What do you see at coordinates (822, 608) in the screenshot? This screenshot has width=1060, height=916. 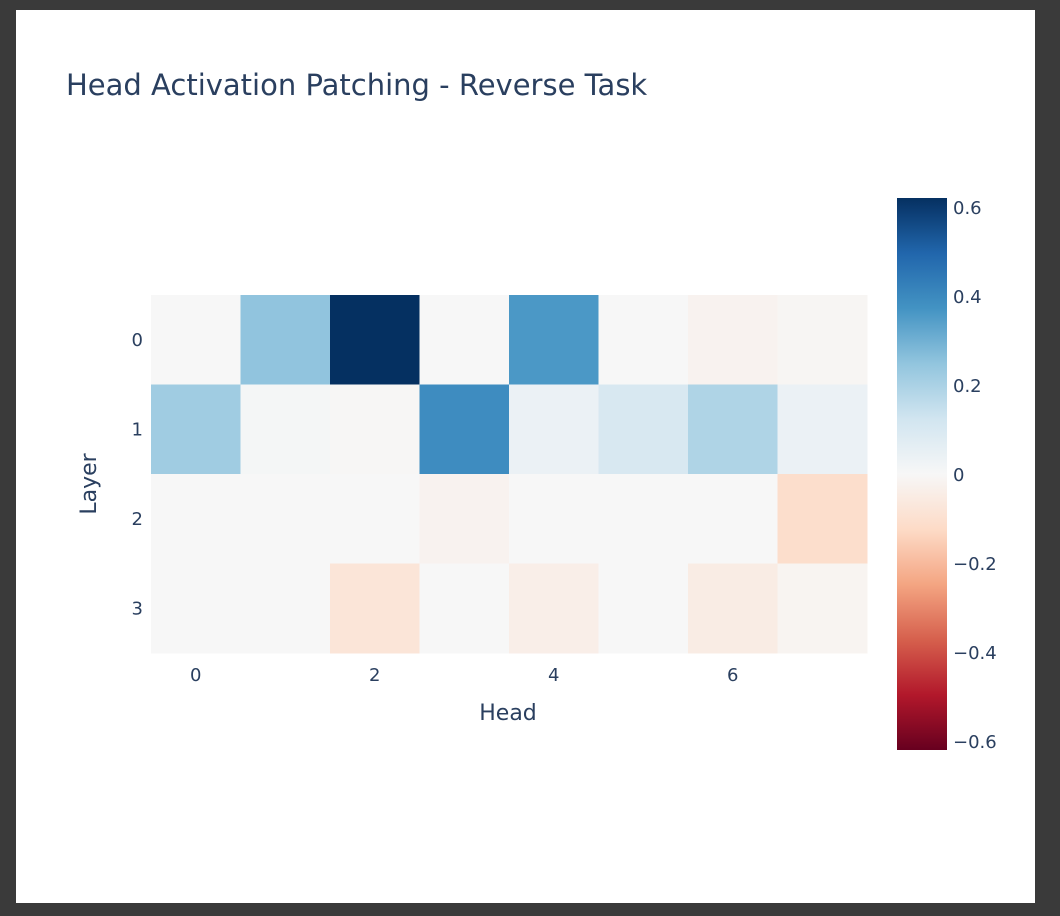 I see `heatmap-cell-l3-h7` at bounding box center [822, 608].